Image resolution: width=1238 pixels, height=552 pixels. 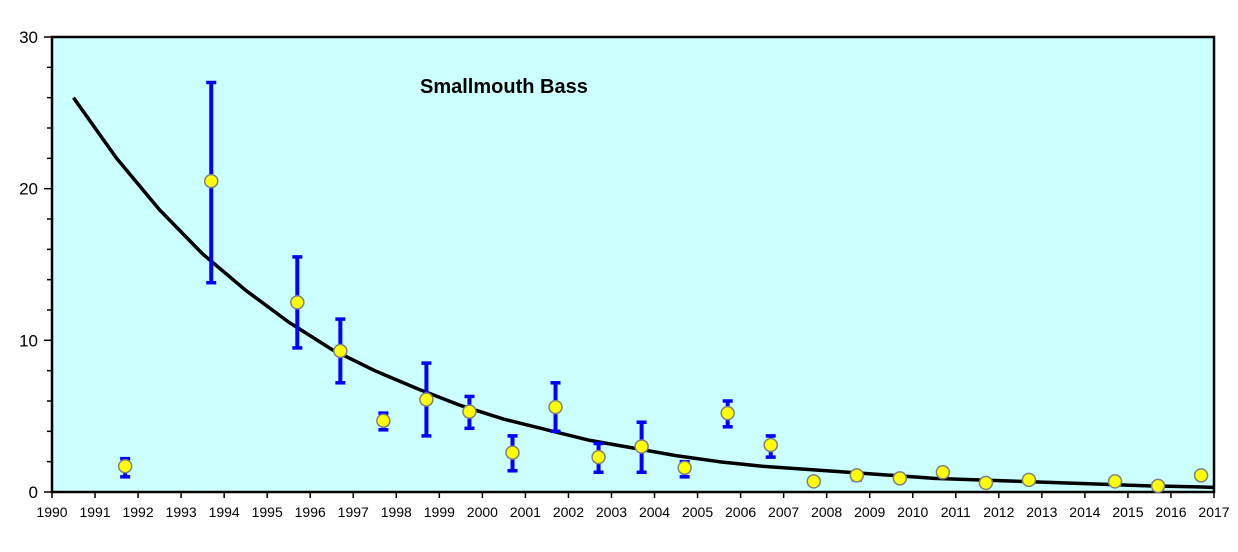 I want to click on y-tick-label: 30, so click(x=28, y=37).